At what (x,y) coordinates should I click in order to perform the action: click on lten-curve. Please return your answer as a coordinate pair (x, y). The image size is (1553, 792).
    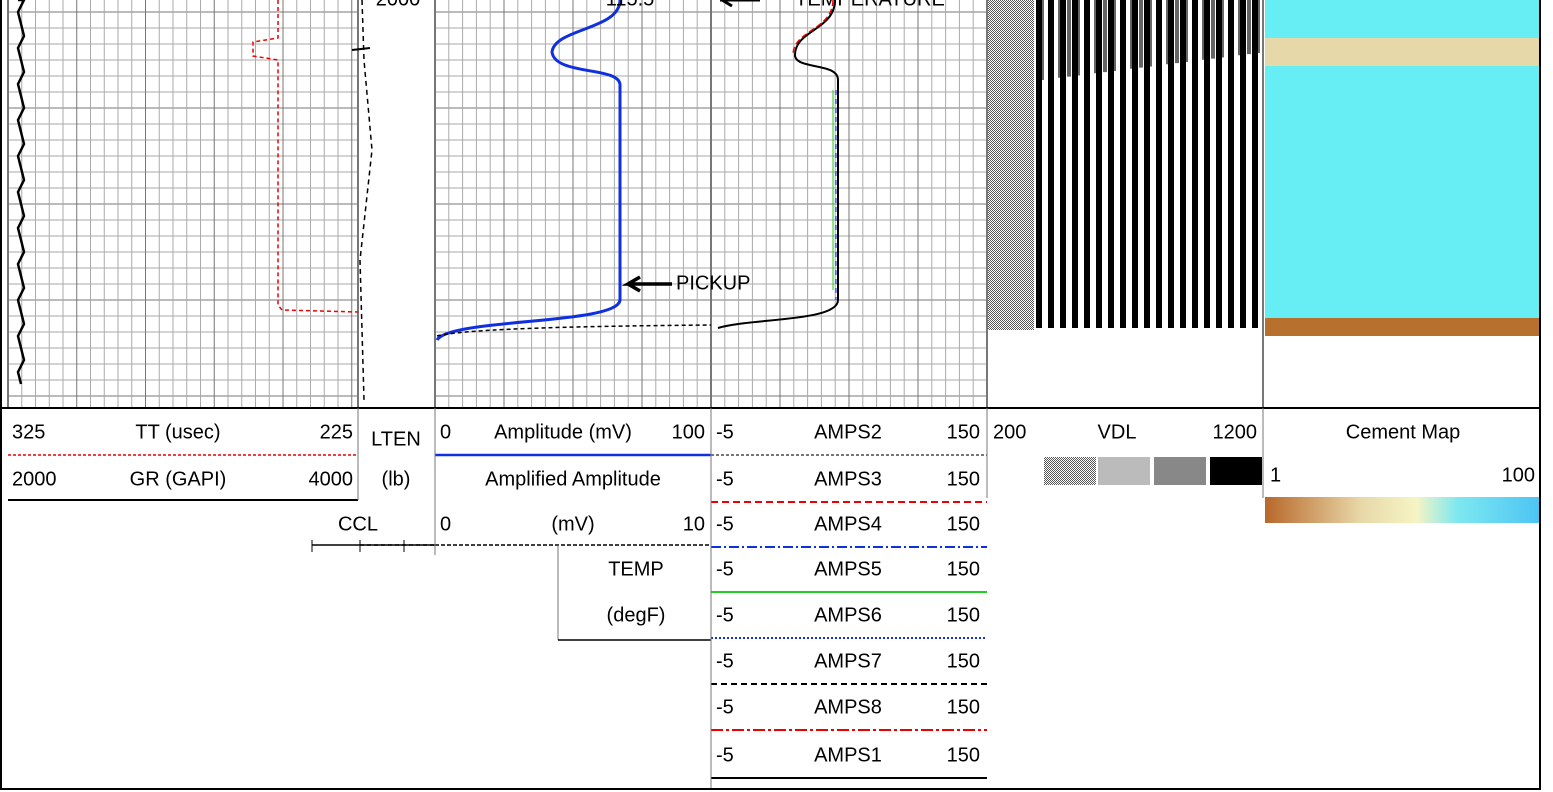
    Looking at the image, I should click on (366, 200).